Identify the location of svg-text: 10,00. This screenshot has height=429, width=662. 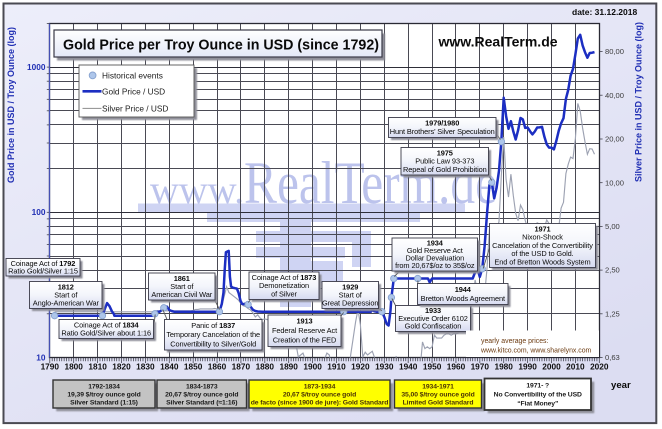
(614, 182).